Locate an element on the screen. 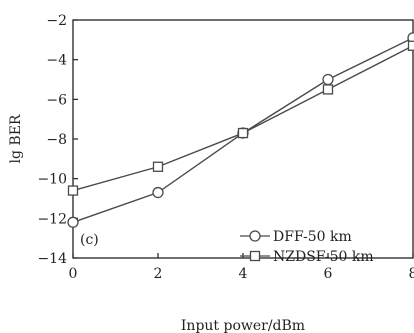 The image size is (414, 333). x-axis-label: Input power/dBm is located at coordinates (243, 325).